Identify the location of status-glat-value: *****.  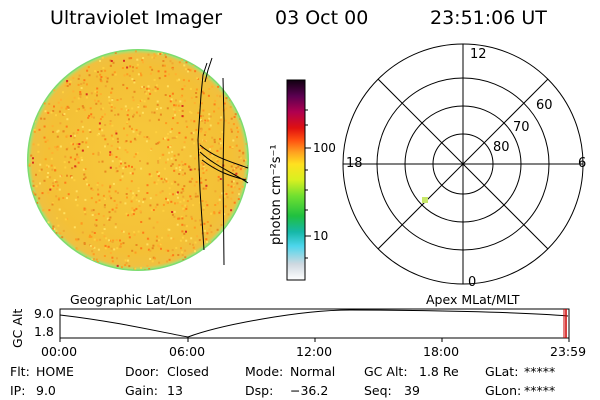
(540, 371).